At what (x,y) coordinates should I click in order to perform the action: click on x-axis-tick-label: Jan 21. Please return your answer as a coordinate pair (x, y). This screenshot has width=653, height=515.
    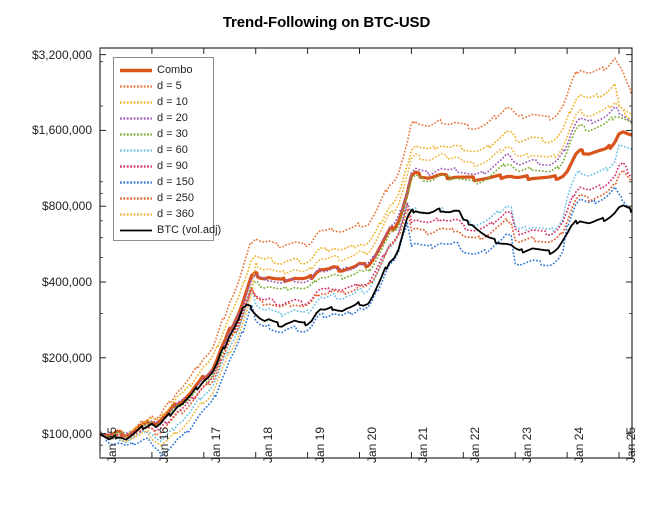
    Looking at the image, I should click on (423, 444).